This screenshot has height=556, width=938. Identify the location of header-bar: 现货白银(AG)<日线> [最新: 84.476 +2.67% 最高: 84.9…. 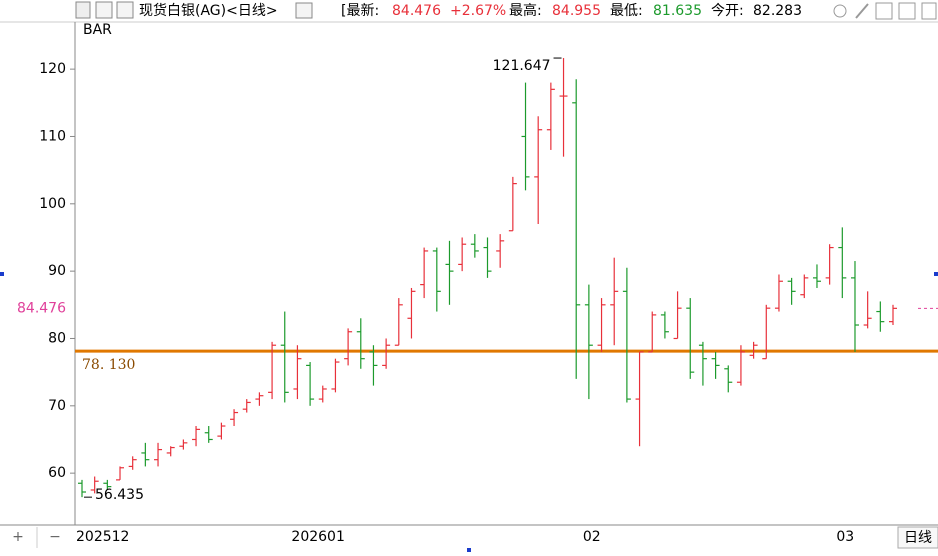
(506, 11).